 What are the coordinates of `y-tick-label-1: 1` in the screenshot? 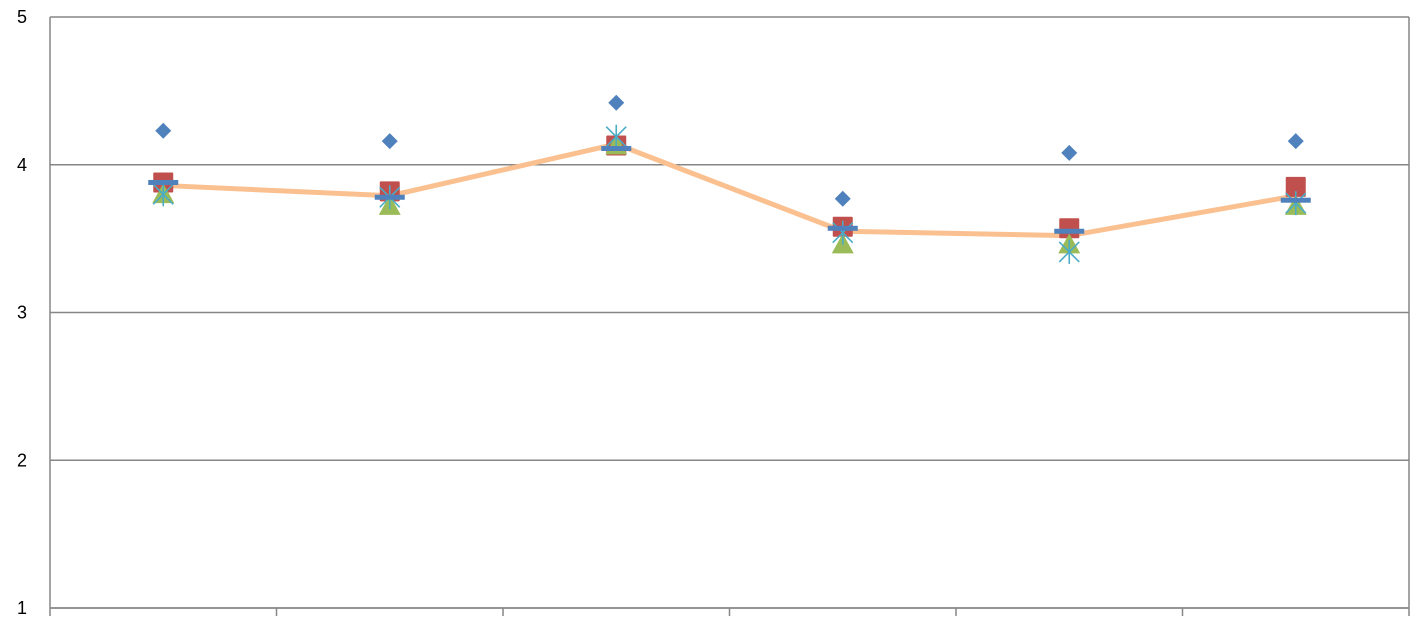 It's located at (22, 607).